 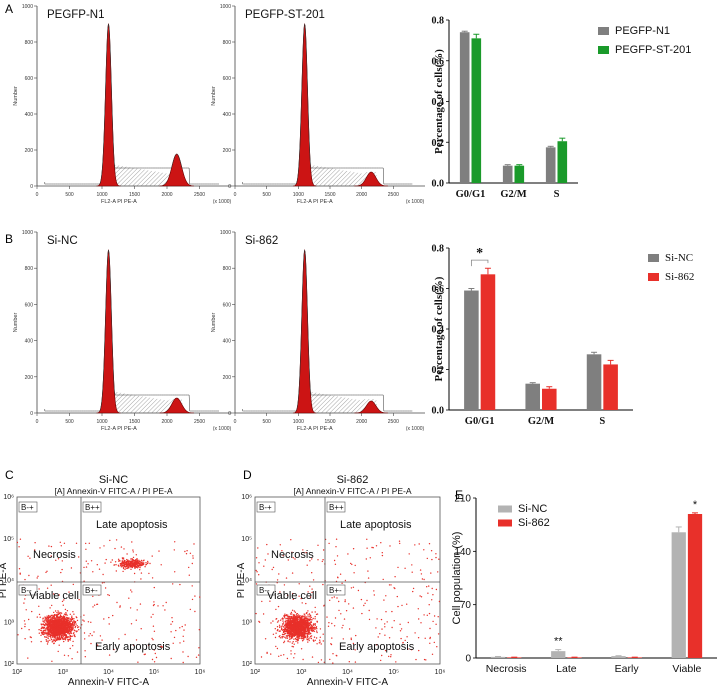 I want to click on x-tick-label: 2000, so click(x=166, y=195).